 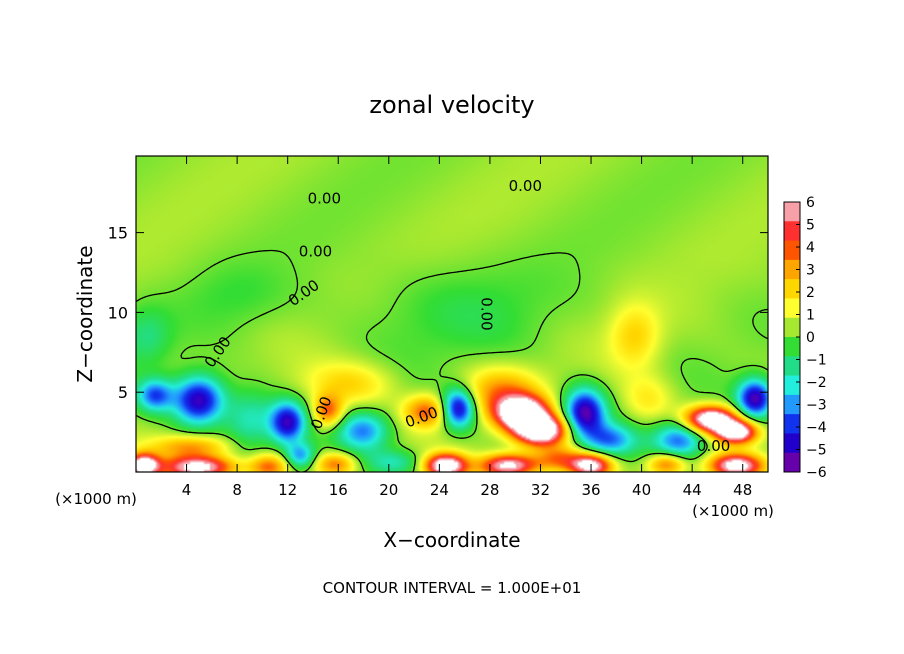 What do you see at coordinates (692, 490) in the screenshot?
I see `x-tick-label-44: 44` at bounding box center [692, 490].